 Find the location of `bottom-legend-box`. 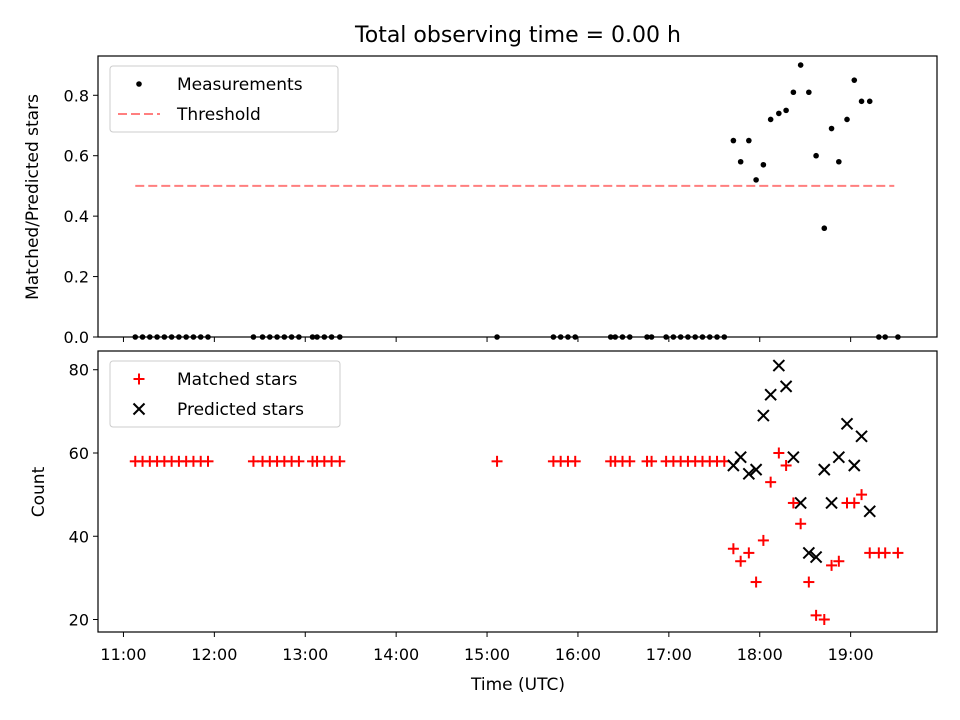

bottom-legend-box is located at coordinates (225, 394).